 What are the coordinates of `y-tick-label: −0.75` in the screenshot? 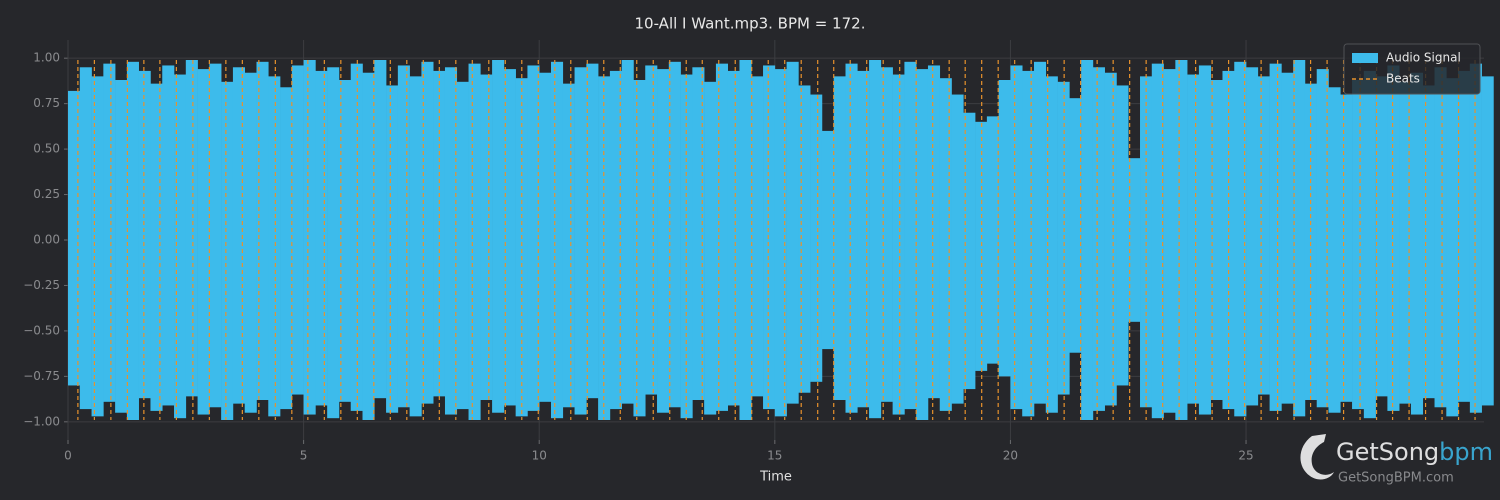 It's located at (41, 376).